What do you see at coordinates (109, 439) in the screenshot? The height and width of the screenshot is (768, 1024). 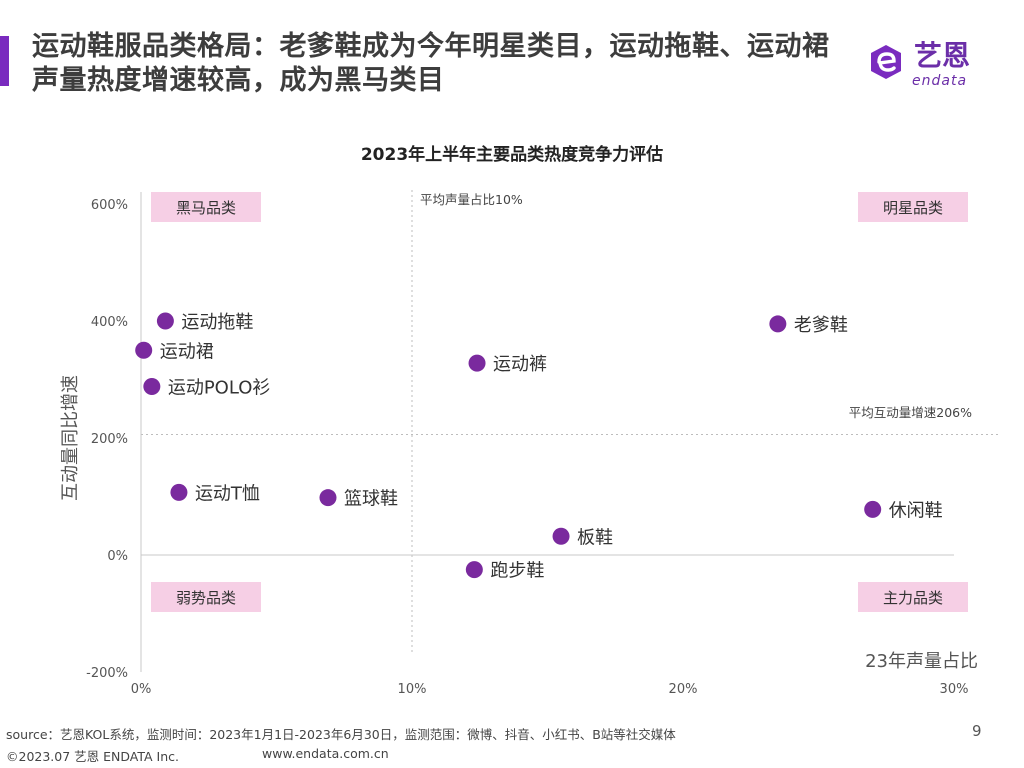 I see `y-tick-label: 200%` at bounding box center [109, 439].